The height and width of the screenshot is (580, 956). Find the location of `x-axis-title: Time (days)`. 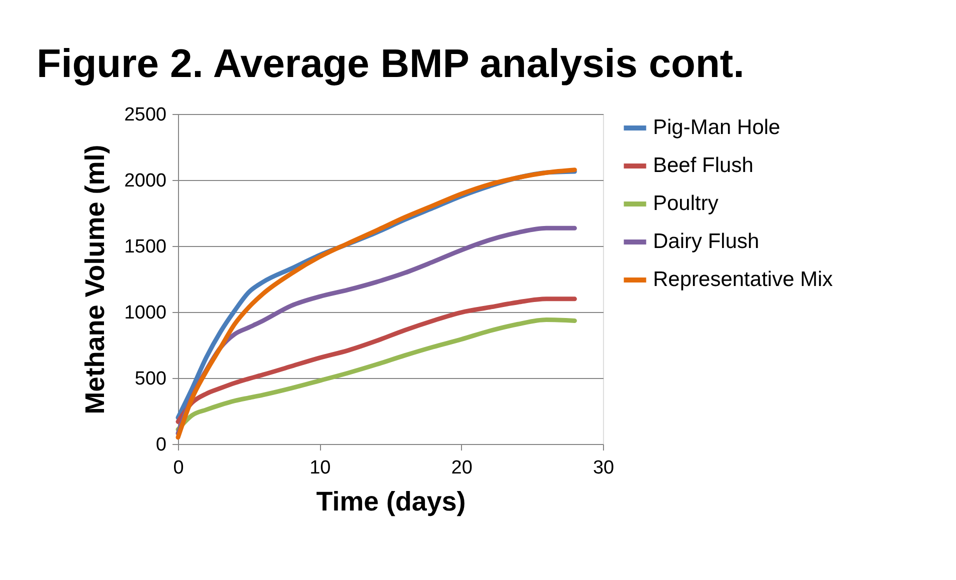

x-axis-title: Time (days) is located at coordinates (391, 501).